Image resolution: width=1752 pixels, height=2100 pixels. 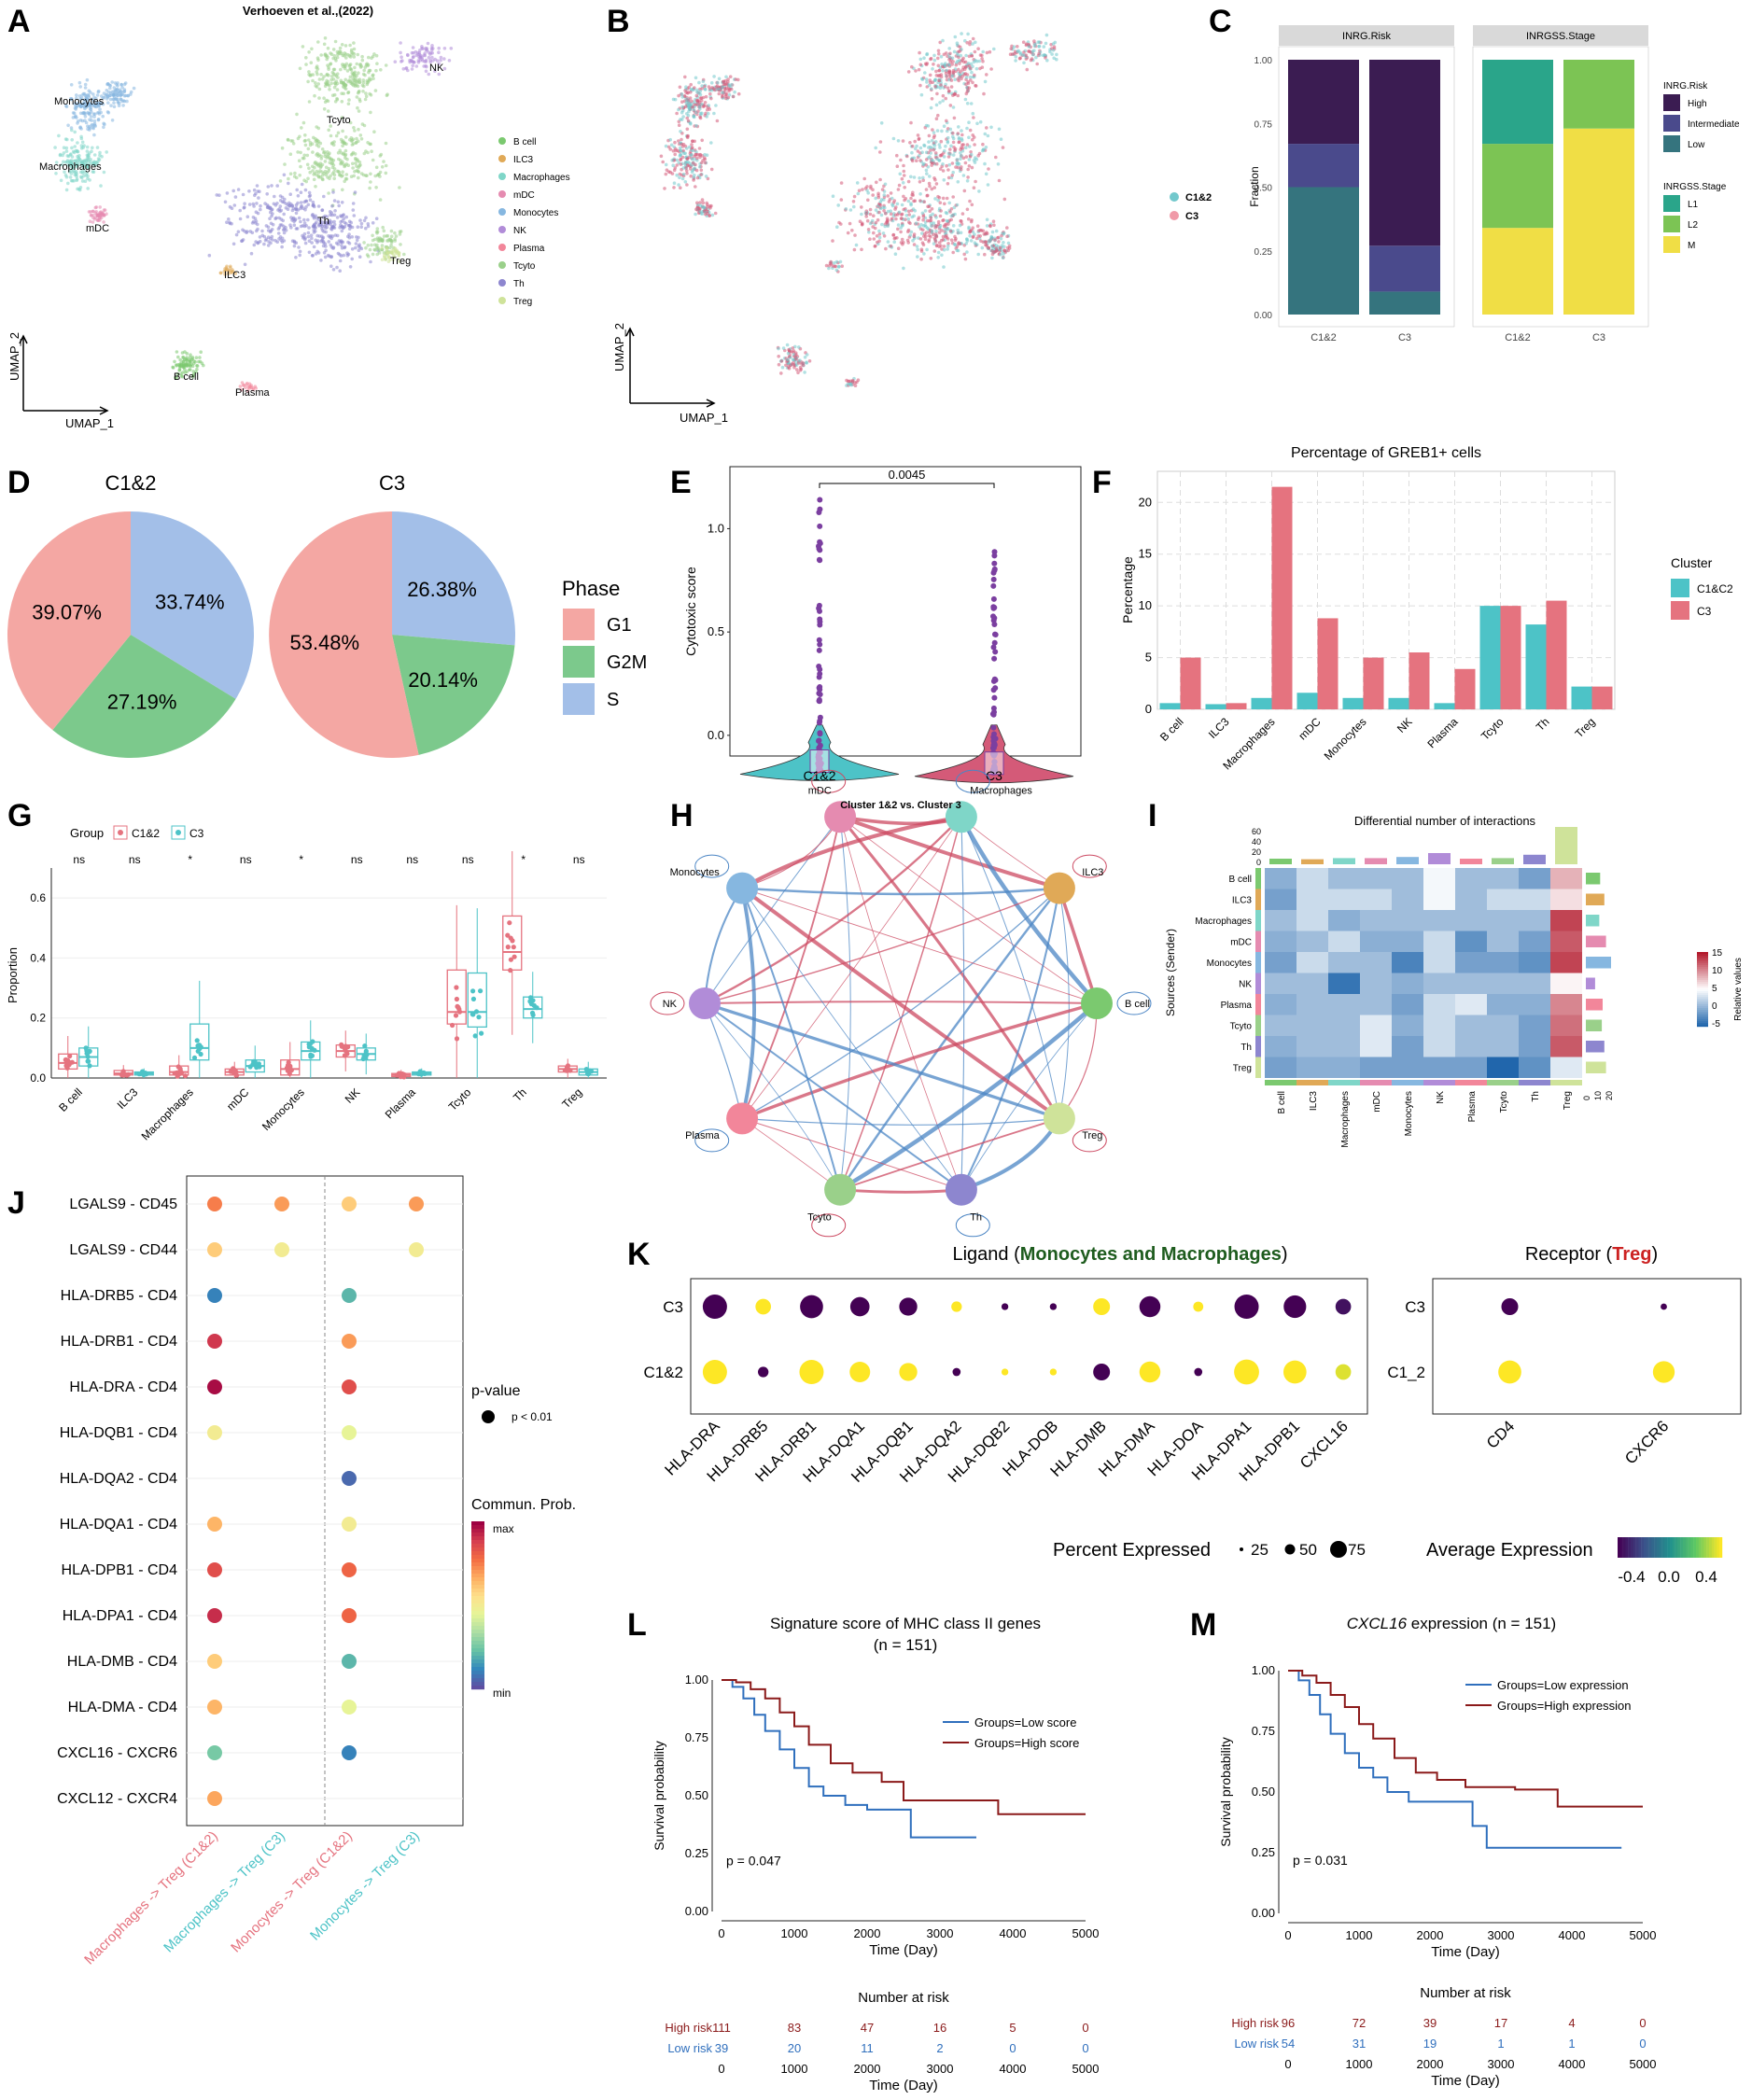 I want to click on row-color-bar, so click(x=1258, y=1046).